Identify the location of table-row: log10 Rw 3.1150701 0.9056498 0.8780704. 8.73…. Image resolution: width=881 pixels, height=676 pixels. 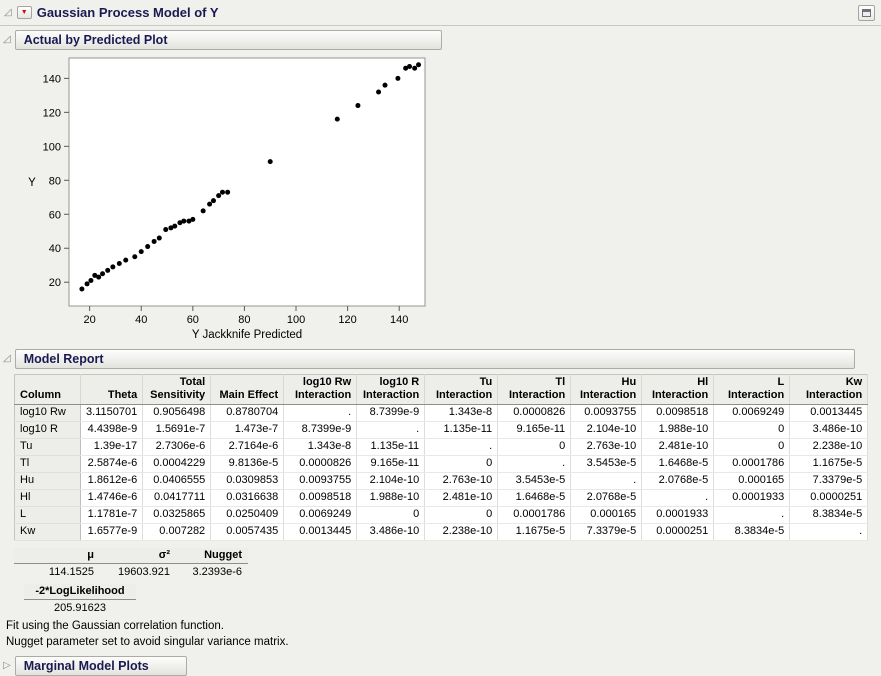
(441, 413).